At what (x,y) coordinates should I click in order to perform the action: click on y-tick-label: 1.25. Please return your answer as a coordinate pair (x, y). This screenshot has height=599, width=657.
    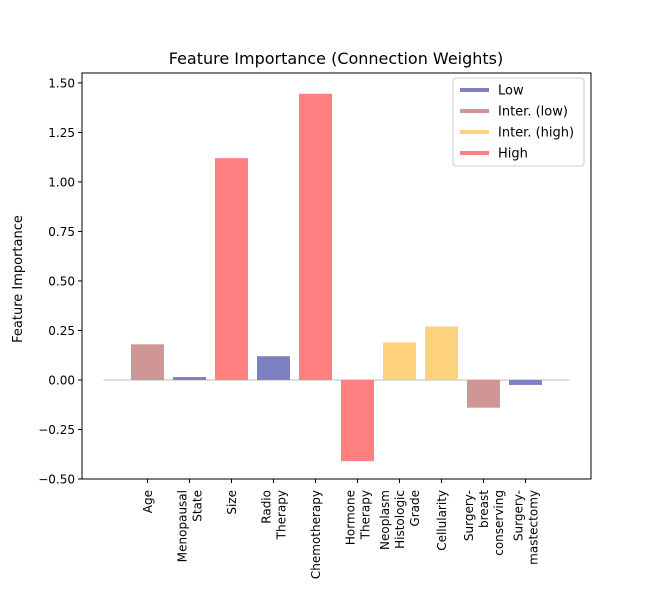
    Looking at the image, I should click on (61, 133).